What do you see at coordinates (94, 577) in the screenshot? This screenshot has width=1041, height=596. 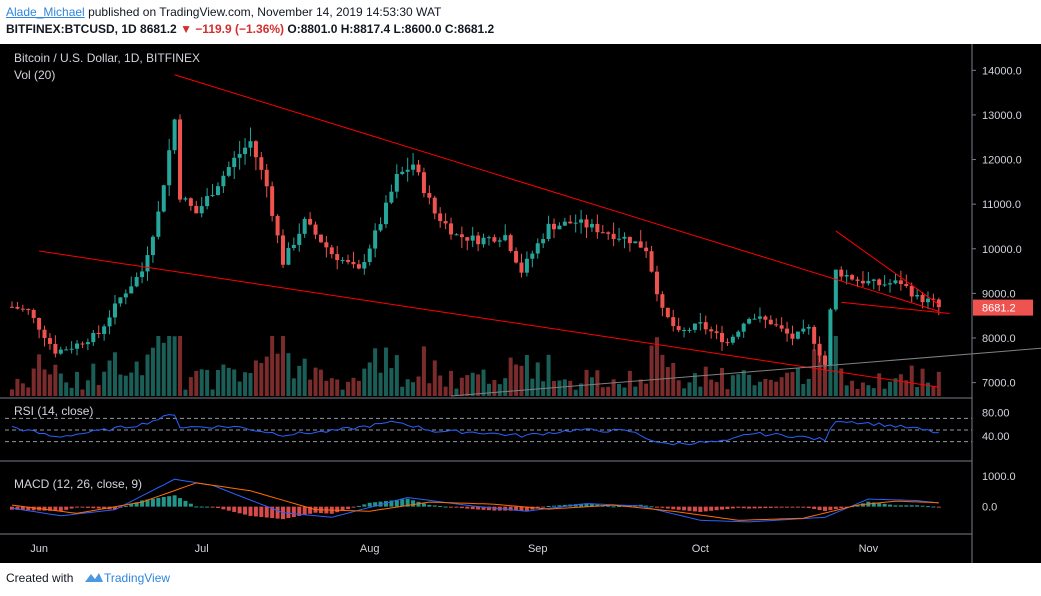 I see `tradingview-logo-icon` at bounding box center [94, 577].